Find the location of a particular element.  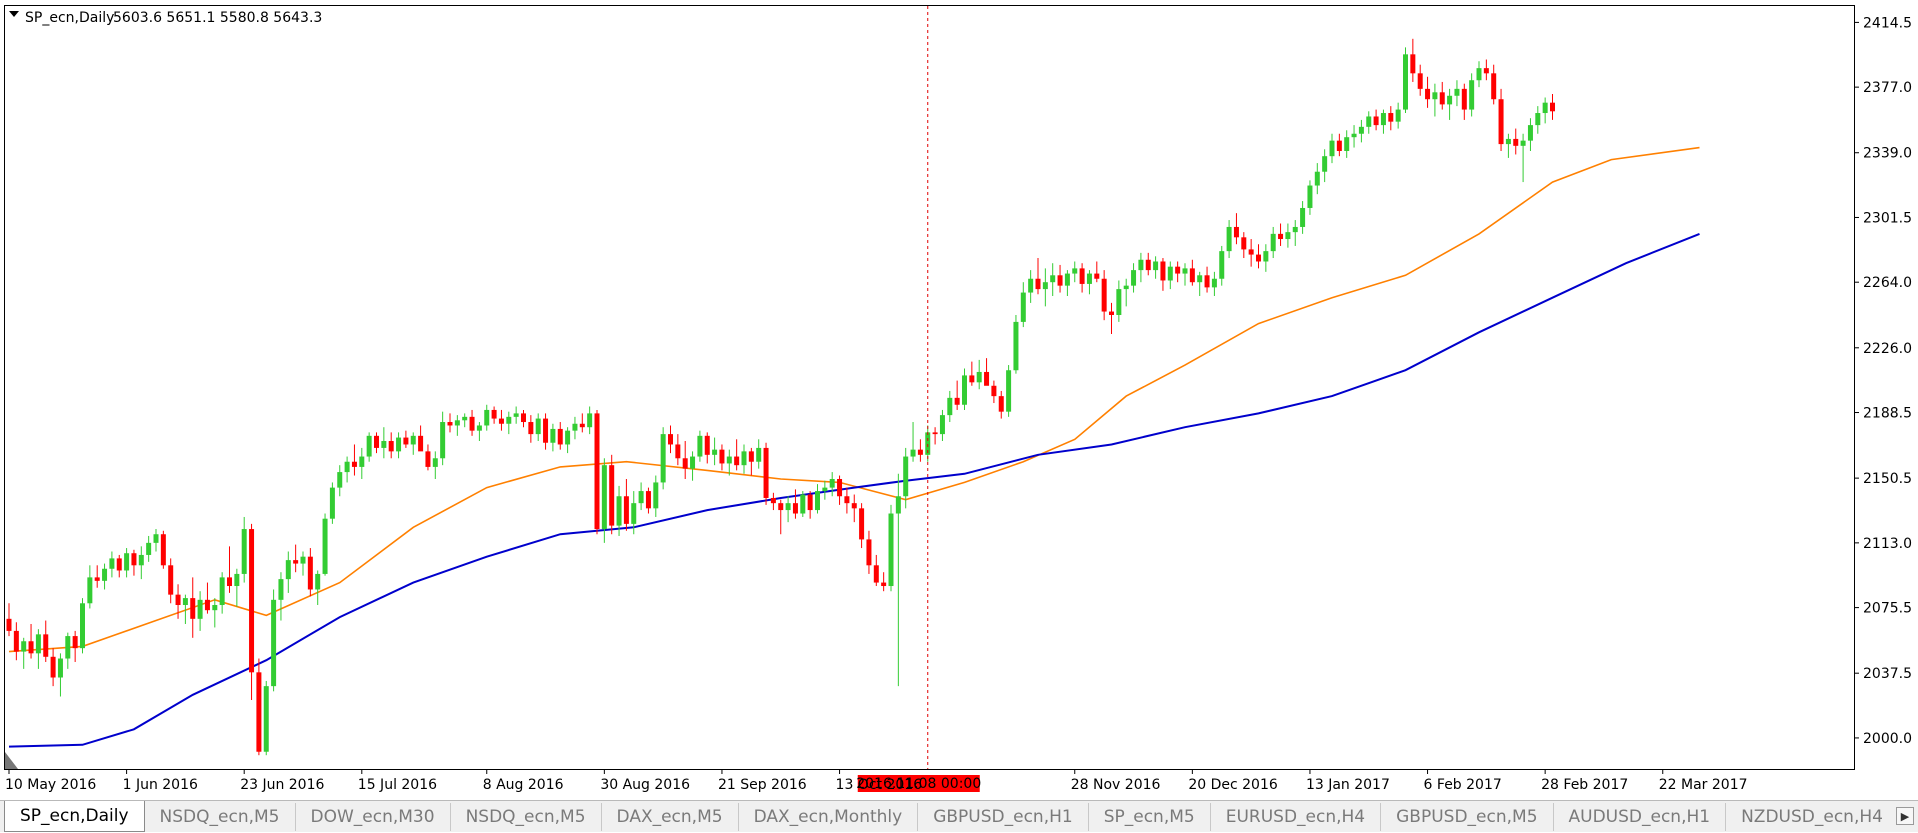

tab-gbpusd-ecn-m5: GBPUSD_ecn,M5 is located at coordinates (1467, 817).